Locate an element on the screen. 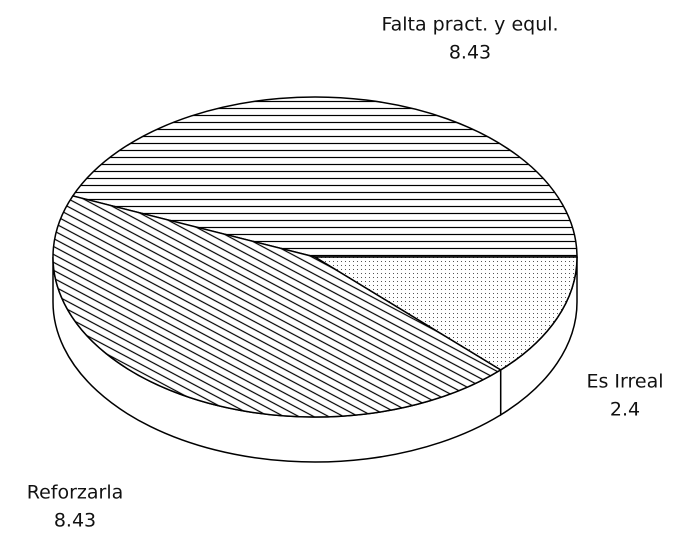 This screenshot has width=690, height=552. slice-label: Reforzarla is located at coordinates (75, 493).